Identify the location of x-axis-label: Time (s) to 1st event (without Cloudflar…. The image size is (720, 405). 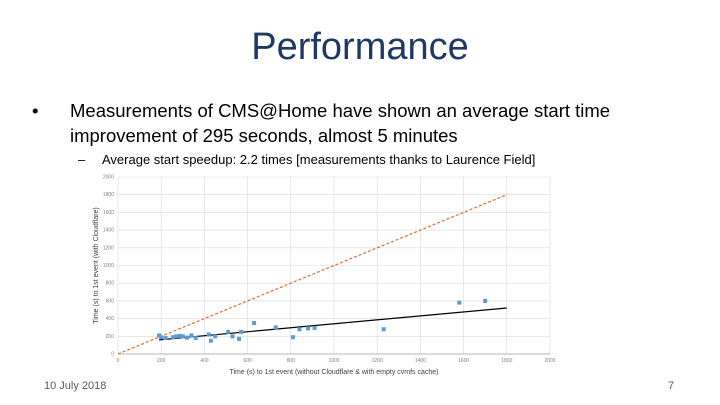
(333, 372).